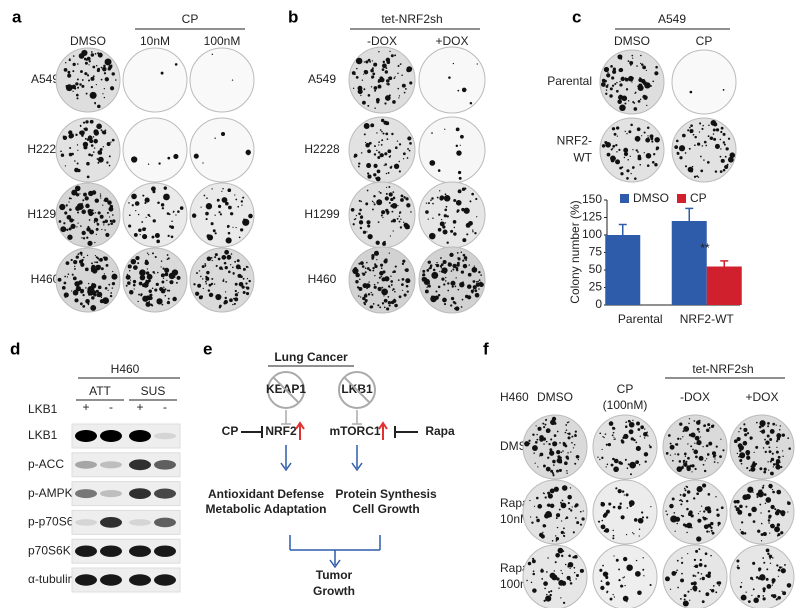  What do you see at coordinates (622, 229) in the screenshot?
I see `error-bar` at bounding box center [622, 229].